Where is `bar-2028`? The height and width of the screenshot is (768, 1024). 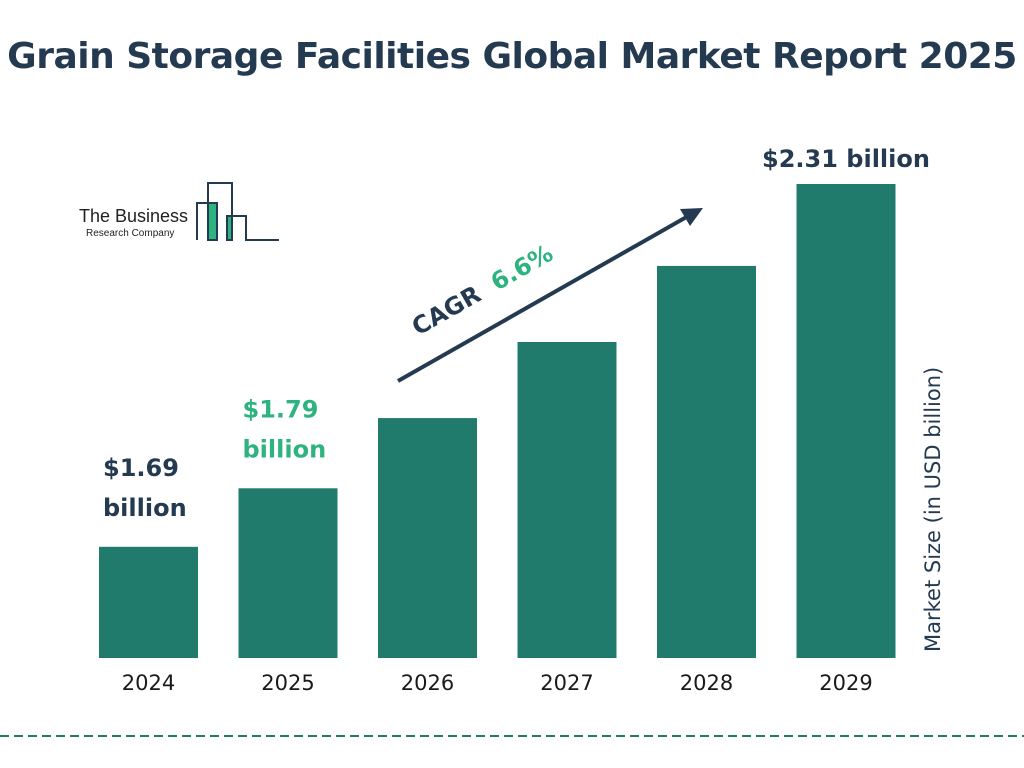
bar-2028 is located at coordinates (706, 461).